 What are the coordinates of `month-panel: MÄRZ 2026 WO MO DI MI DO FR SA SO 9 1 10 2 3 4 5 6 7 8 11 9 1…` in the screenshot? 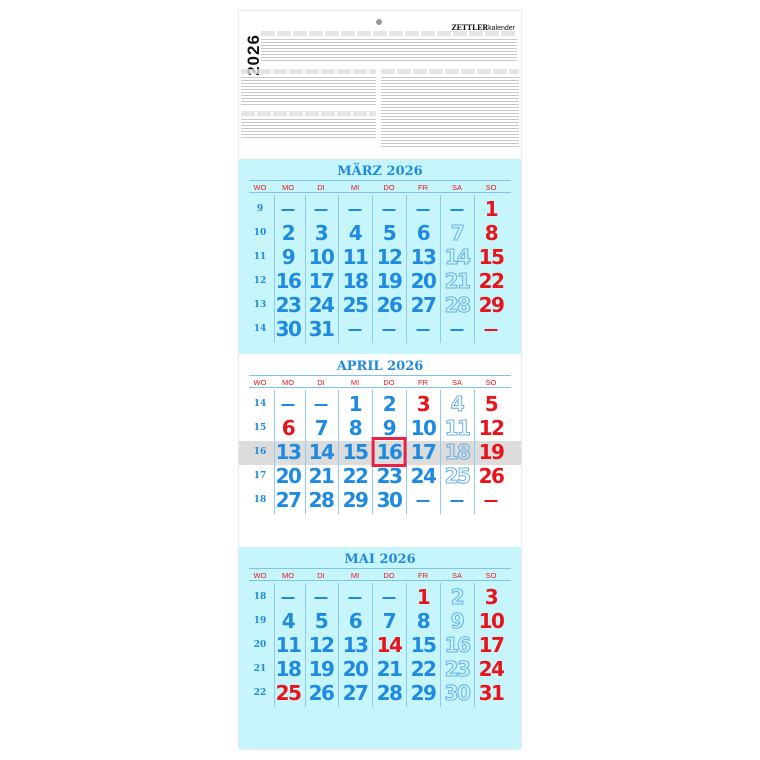 It's located at (380, 256).